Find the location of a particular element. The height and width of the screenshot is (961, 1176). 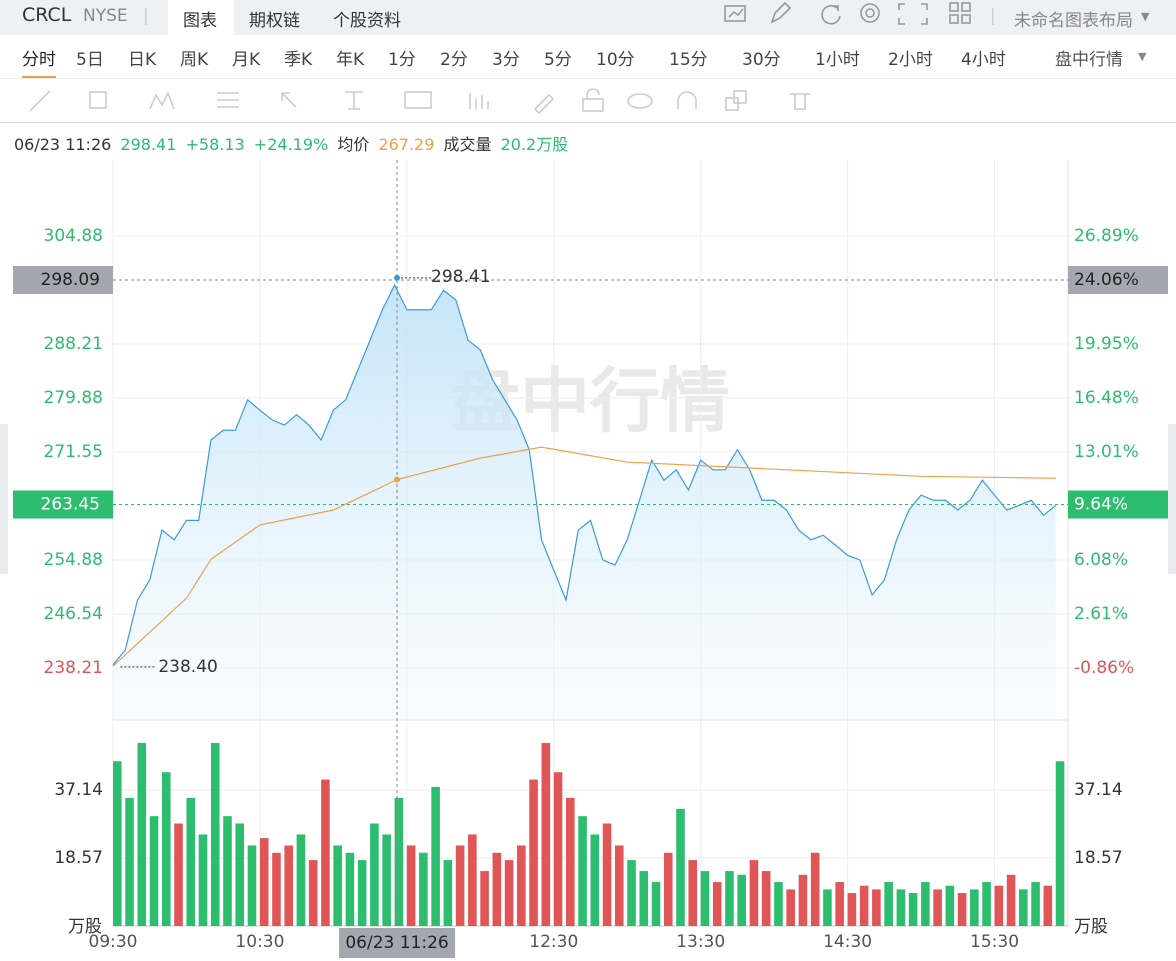

tab: 个股资料 is located at coordinates (367, 21).